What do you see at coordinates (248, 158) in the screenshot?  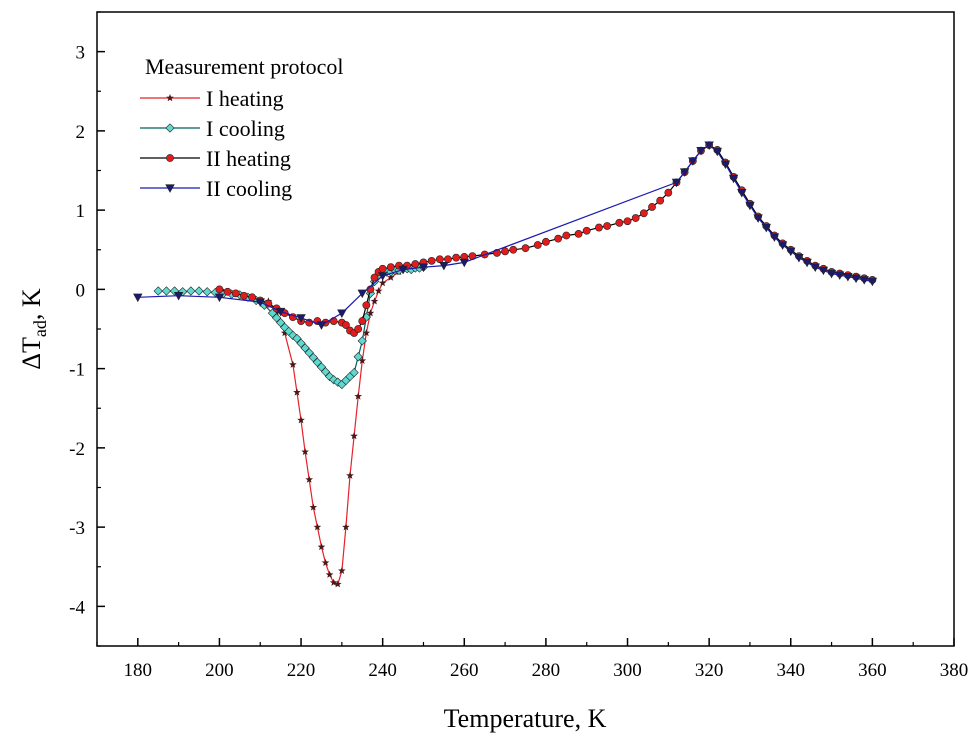 I see `legend-label: II heating` at bounding box center [248, 158].